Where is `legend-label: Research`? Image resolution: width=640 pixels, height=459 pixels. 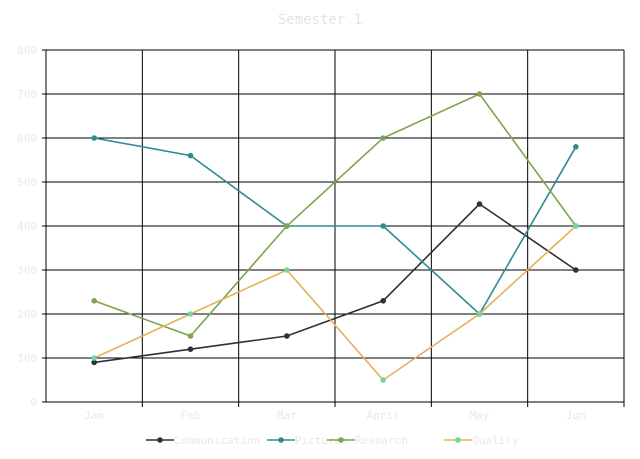 legend-label: Research is located at coordinates (381, 440).